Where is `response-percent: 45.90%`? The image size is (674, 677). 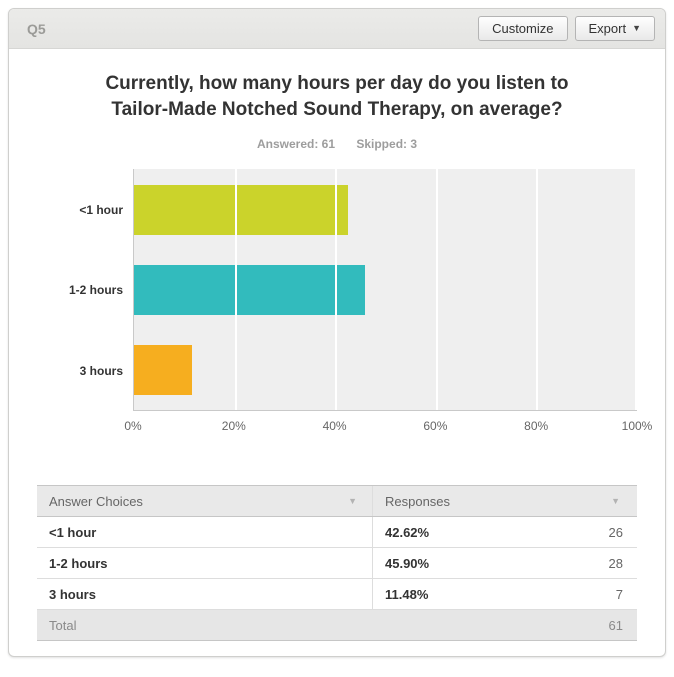
response-percent: 45.90% is located at coordinates (407, 563).